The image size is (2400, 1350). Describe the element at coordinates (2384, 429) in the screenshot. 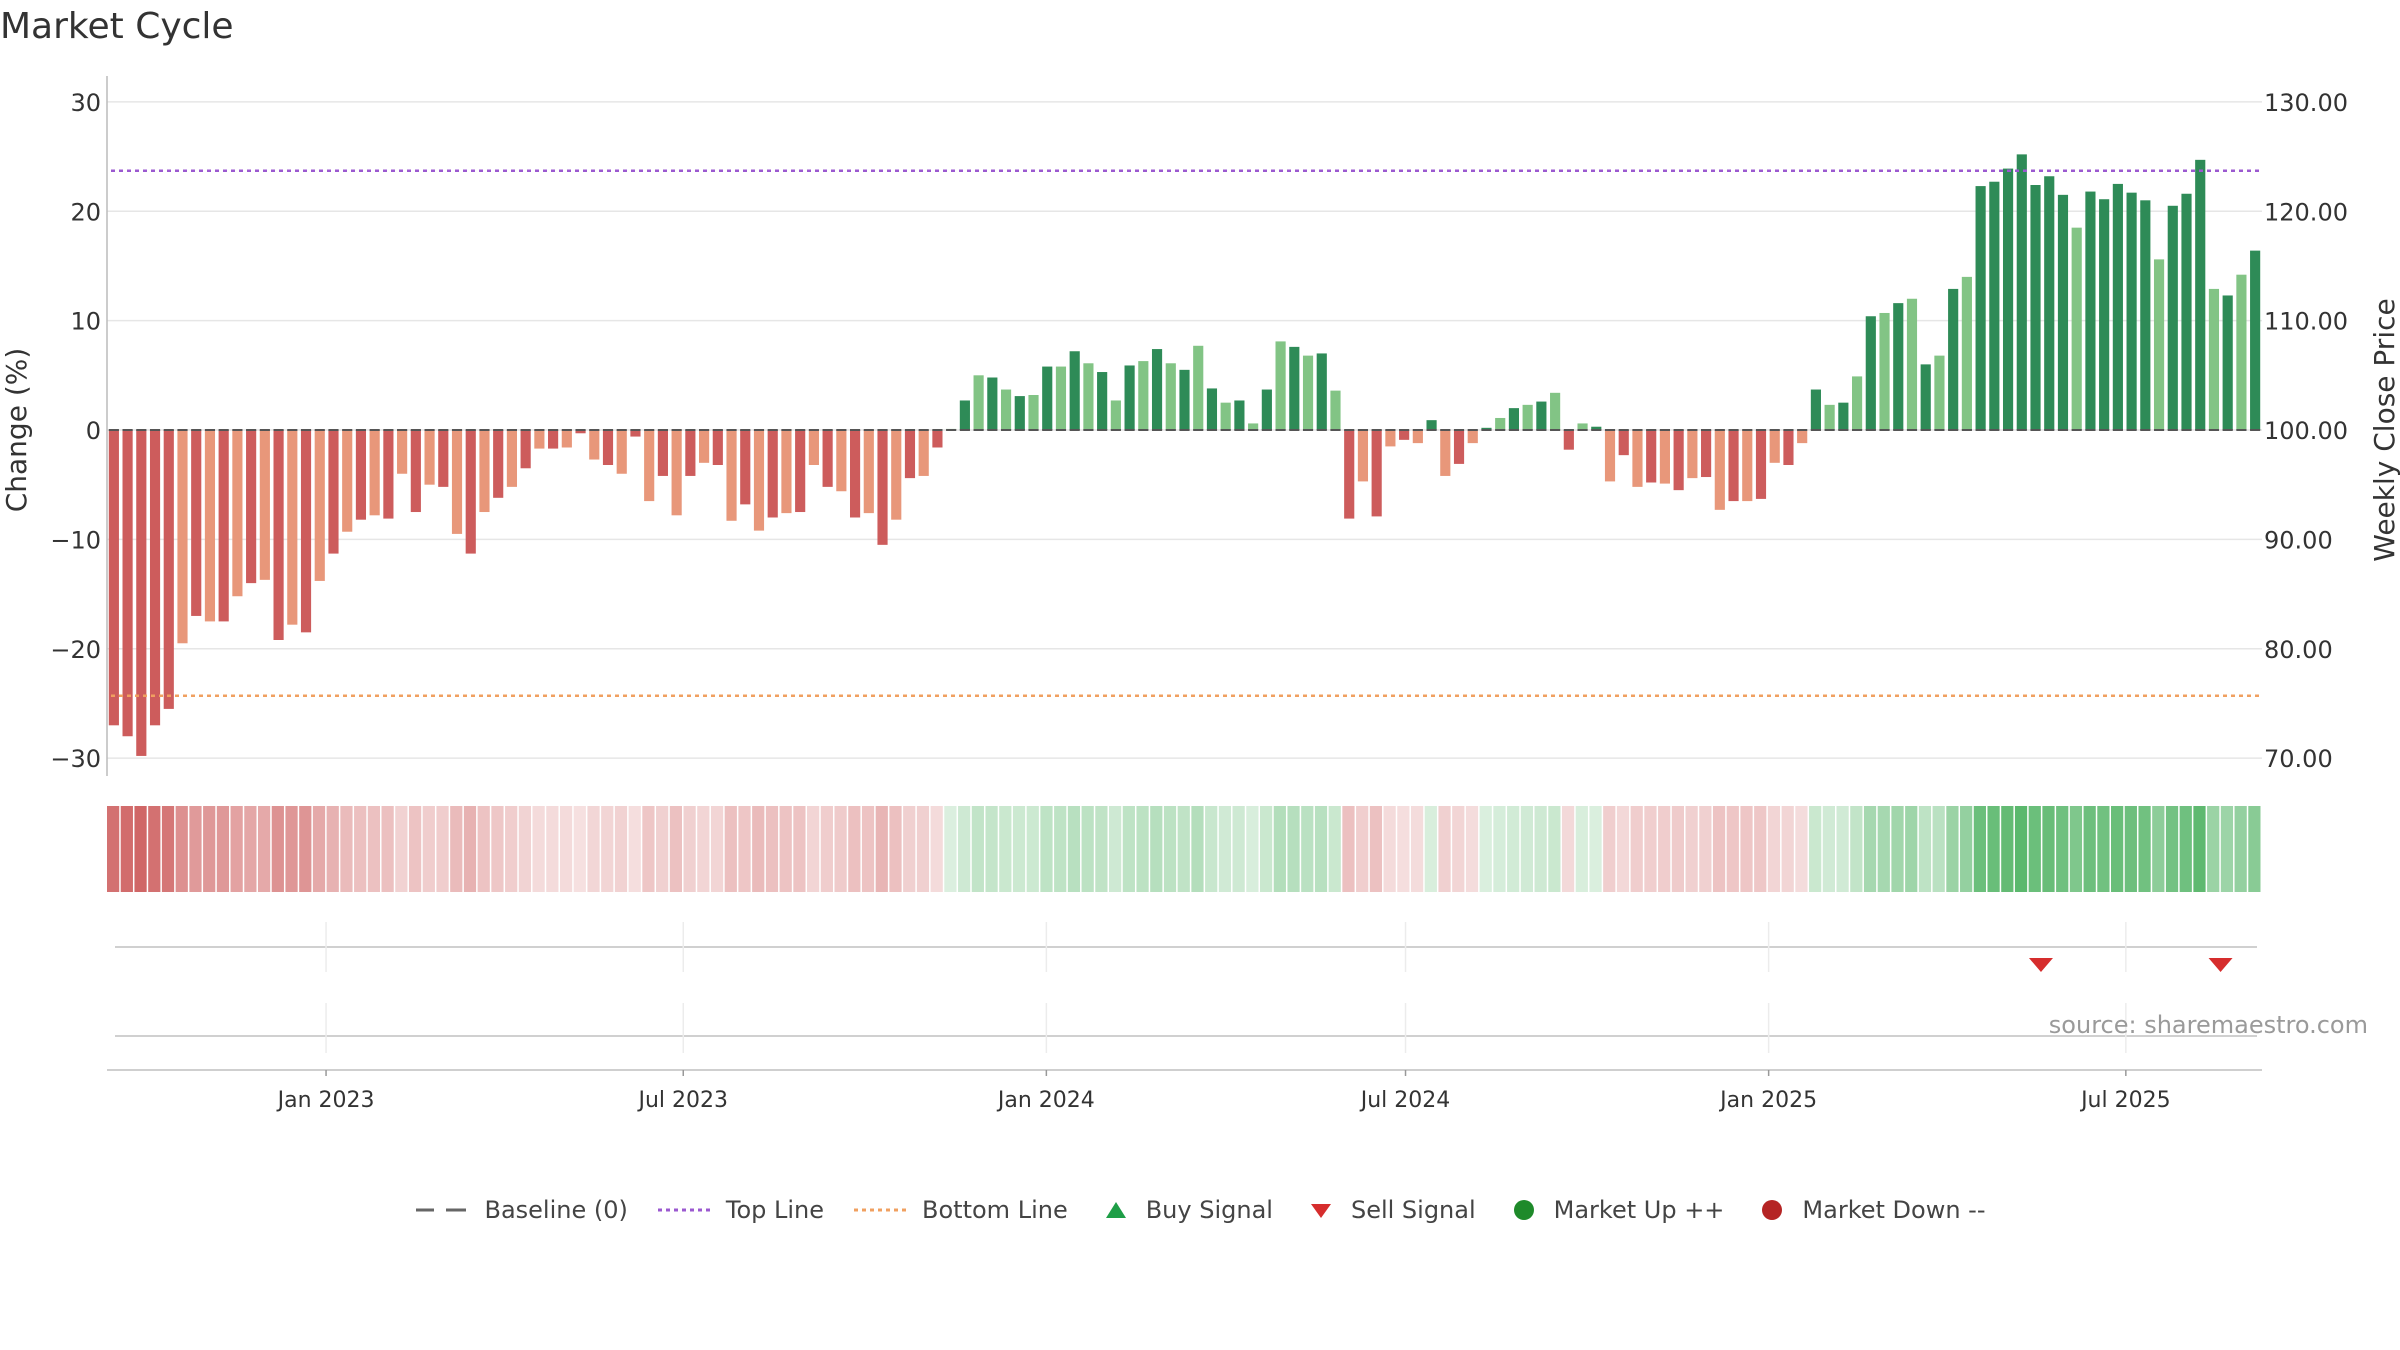

I see `y2-axis-title: Weekly Close Price` at that location.